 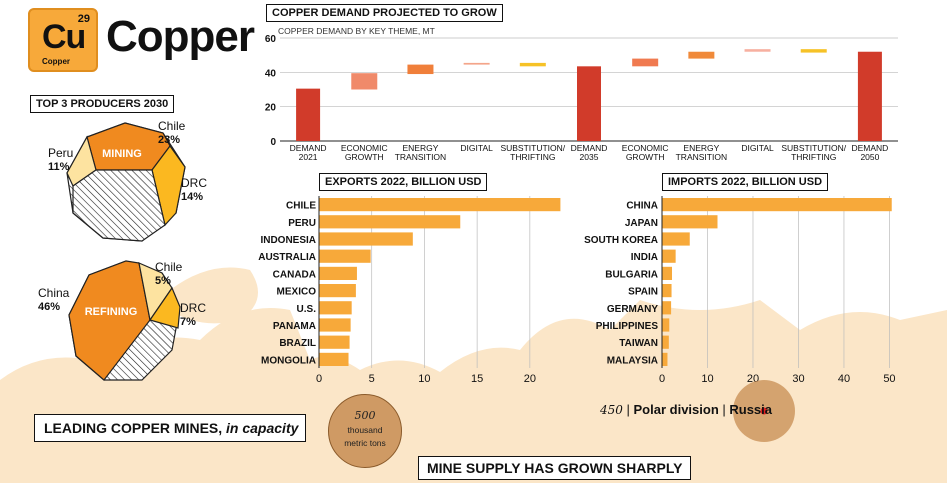 I want to click on capacity-bubble: 500 thousand metric tons, so click(x=365, y=431).